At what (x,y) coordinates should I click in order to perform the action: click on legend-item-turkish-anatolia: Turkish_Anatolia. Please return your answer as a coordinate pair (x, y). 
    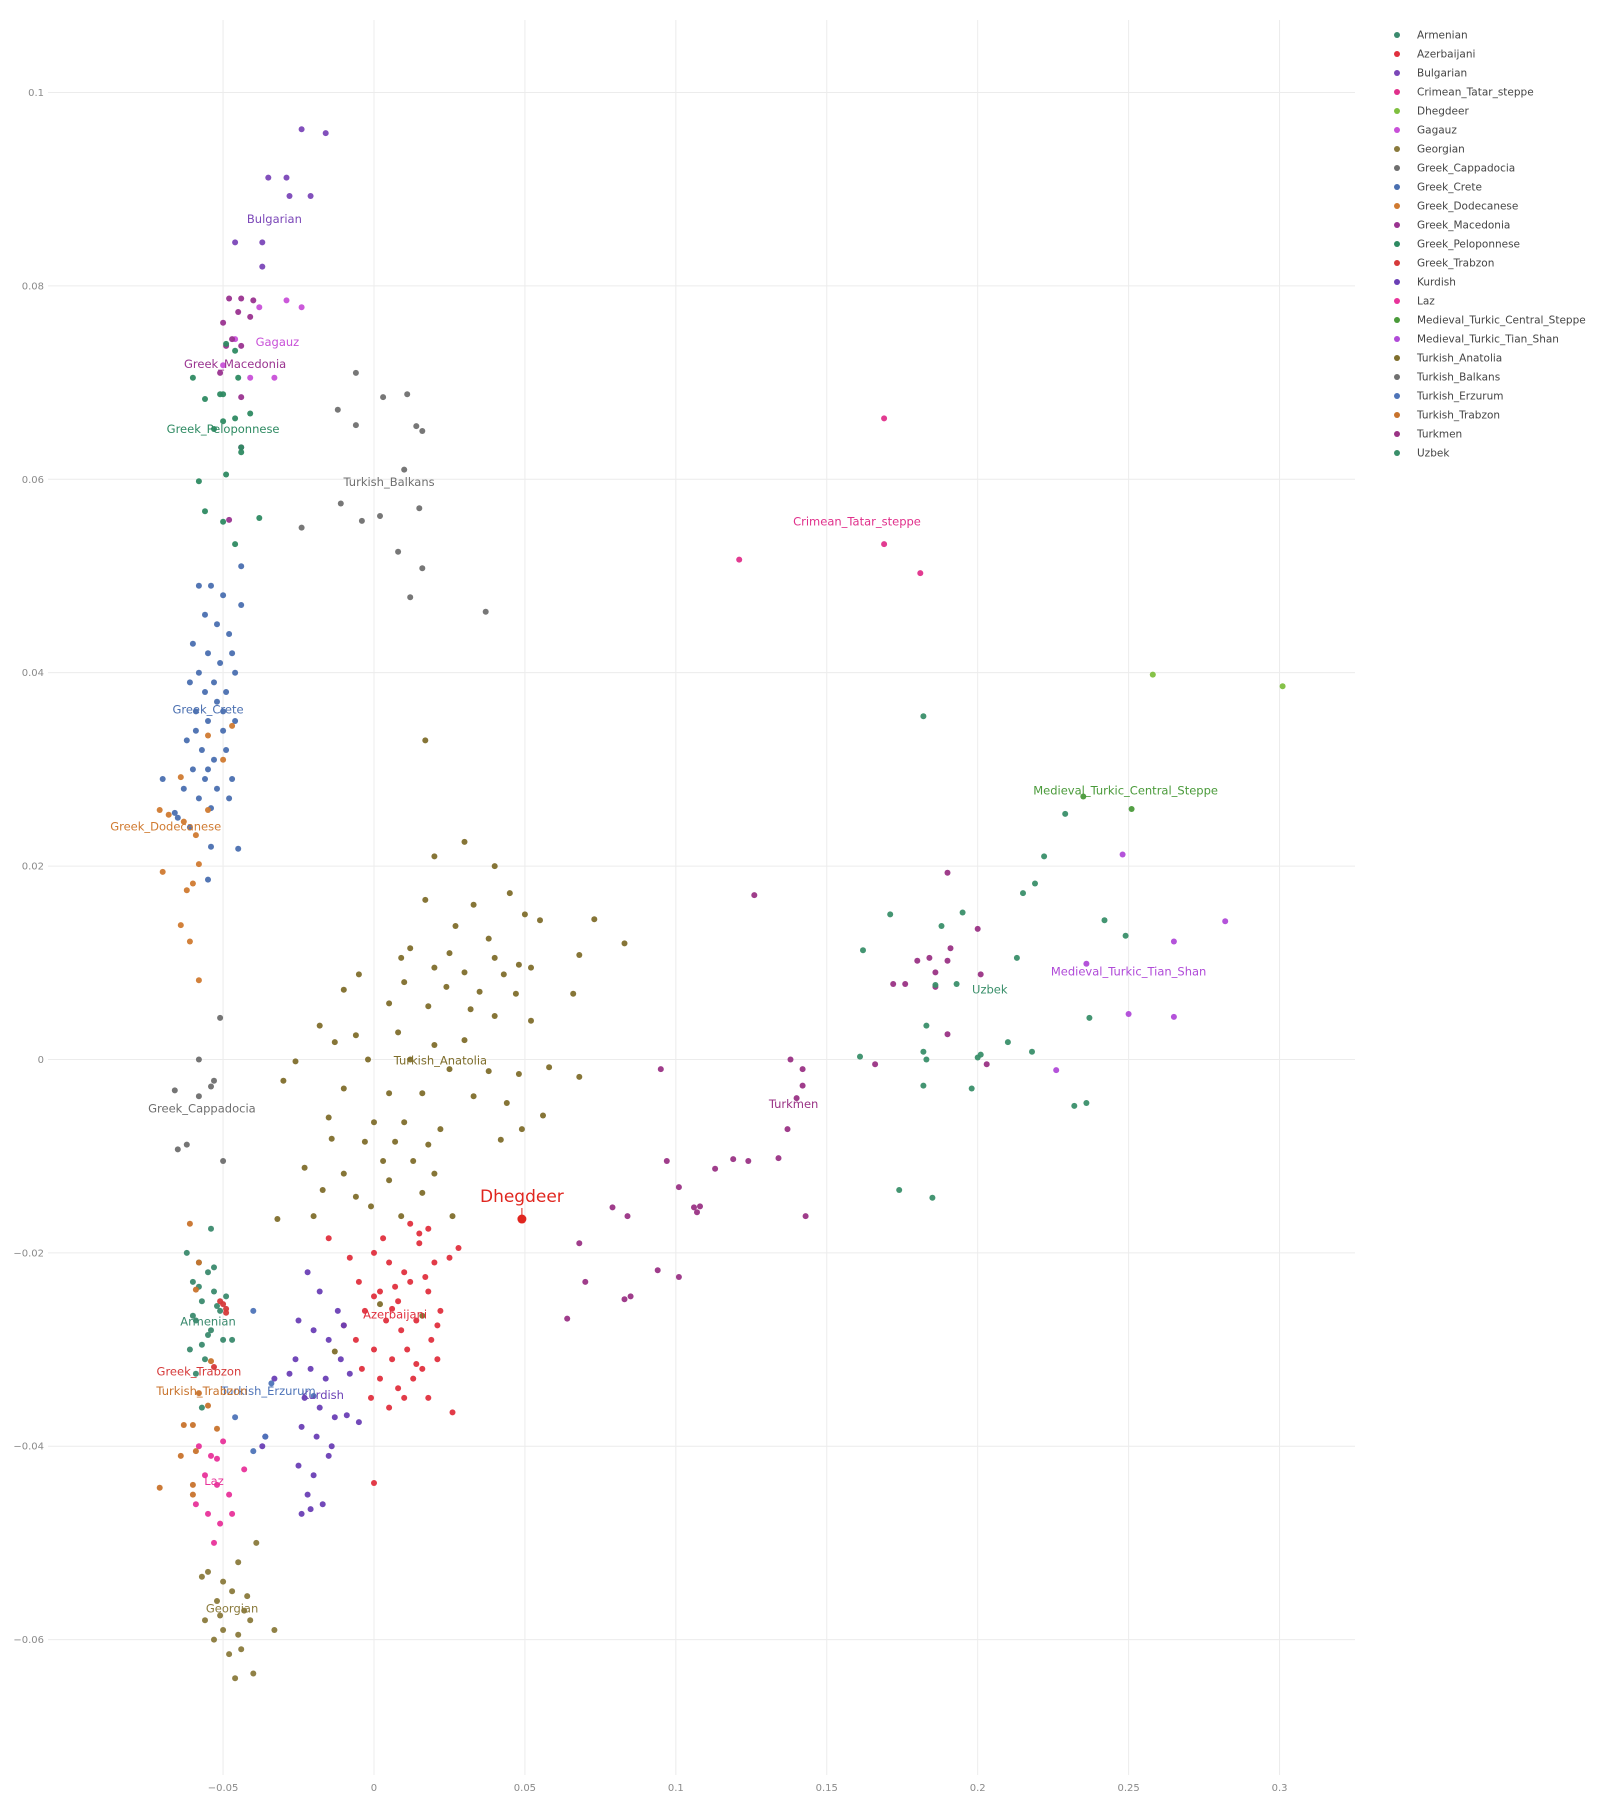
    Looking at the image, I should click on (1448, 359).